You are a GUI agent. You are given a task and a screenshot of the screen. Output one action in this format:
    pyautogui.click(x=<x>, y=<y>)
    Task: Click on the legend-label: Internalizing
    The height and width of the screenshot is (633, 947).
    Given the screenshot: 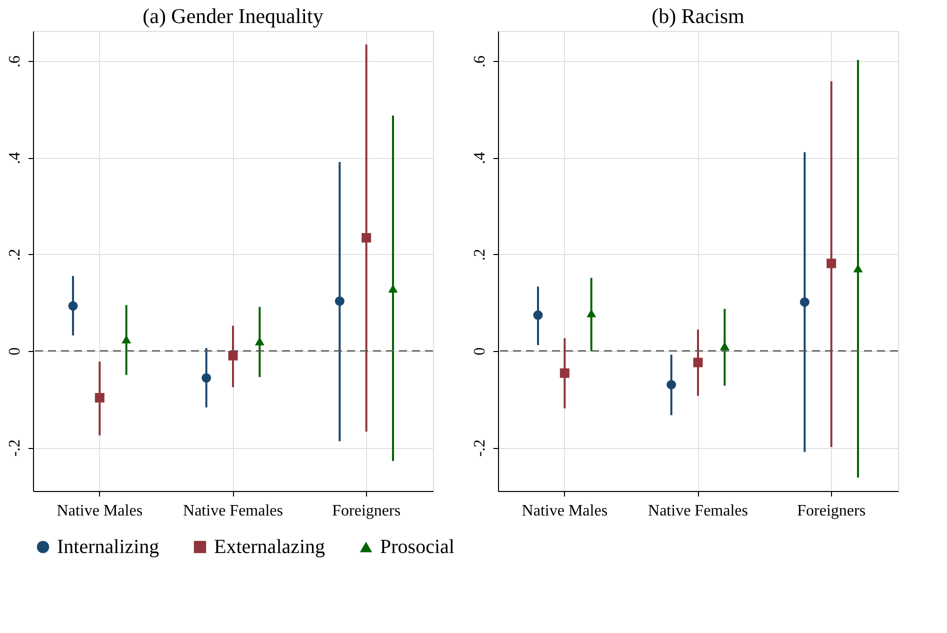 What is the action you would take?
    pyautogui.click(x=108, y=547)
    